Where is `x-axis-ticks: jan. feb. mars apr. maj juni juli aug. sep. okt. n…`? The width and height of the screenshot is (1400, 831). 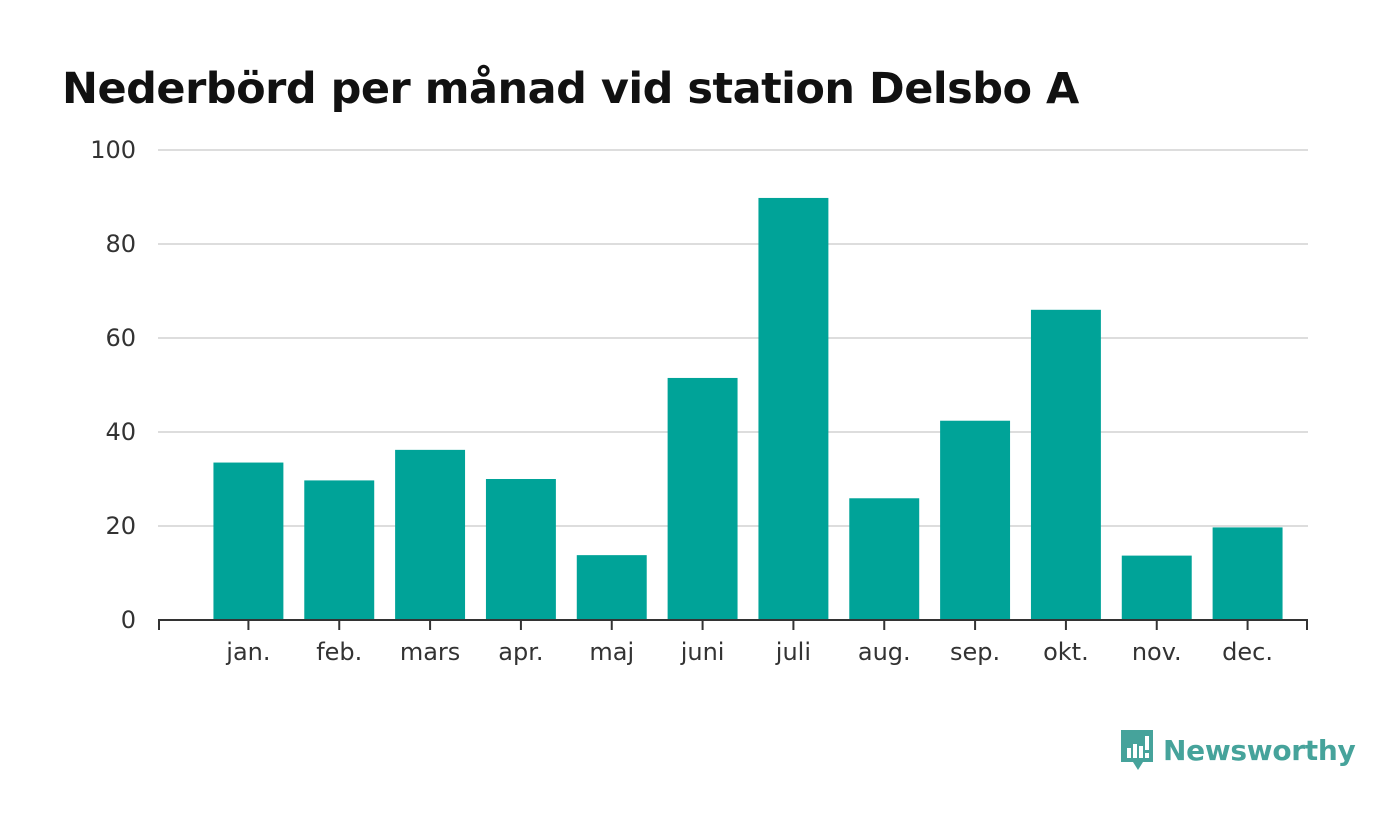 x-axis-ticks: jan. feb. mars apr. maj juni juli aug. sep. okt. n… is located at coordinates (749, 652).